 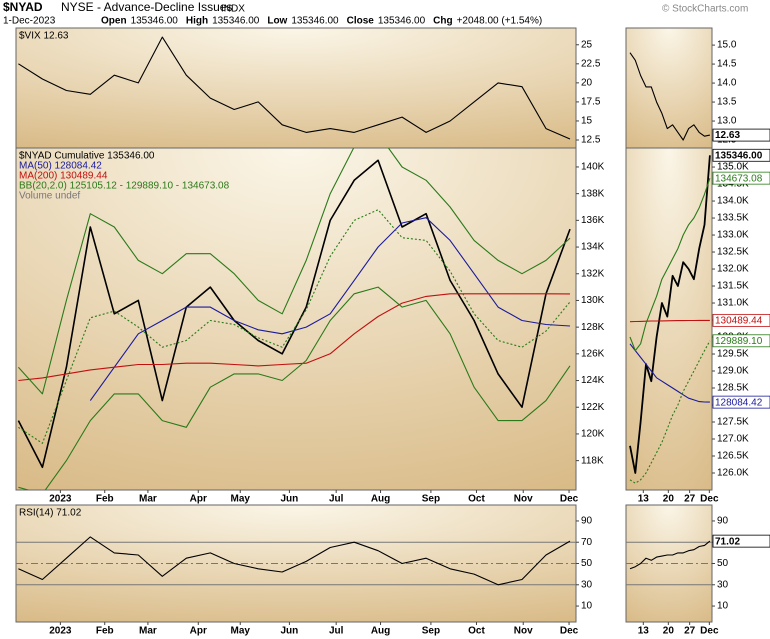 I want to click on y-tick-label: 131.0K, so click(x=733, y=303).